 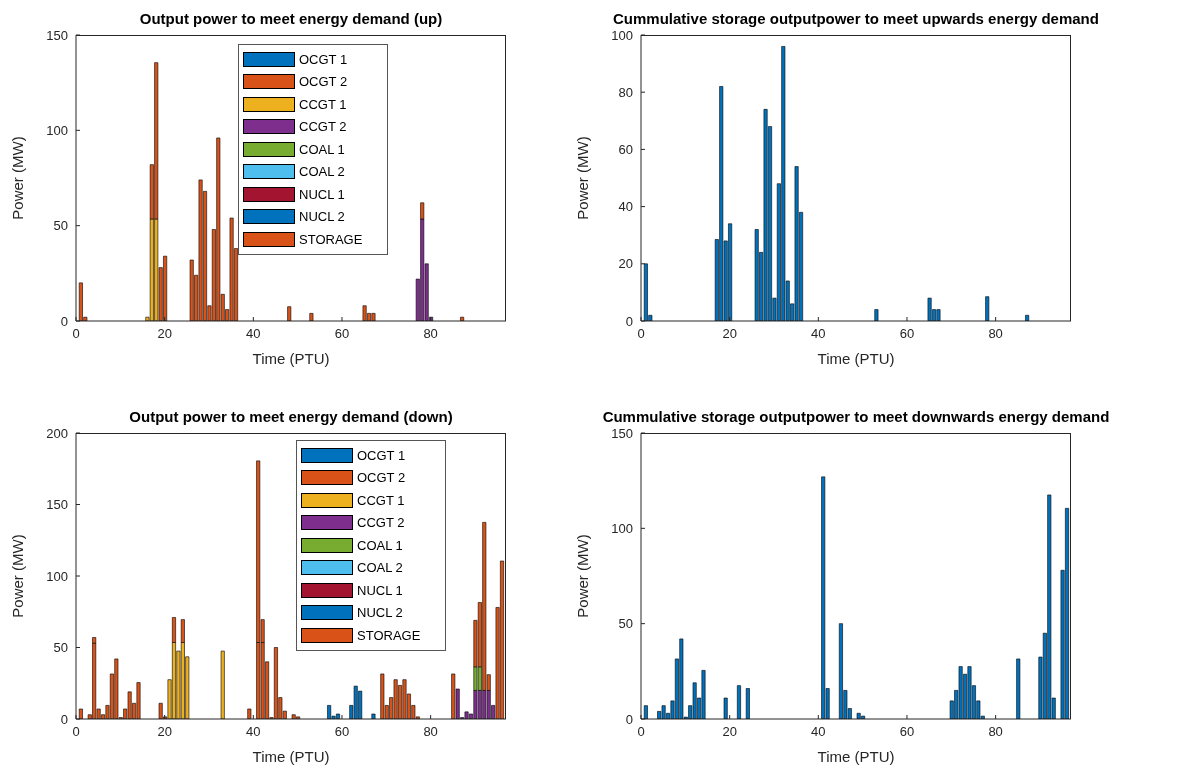 I want to click on y-tick-label: 40, so click(x=625, y=207).